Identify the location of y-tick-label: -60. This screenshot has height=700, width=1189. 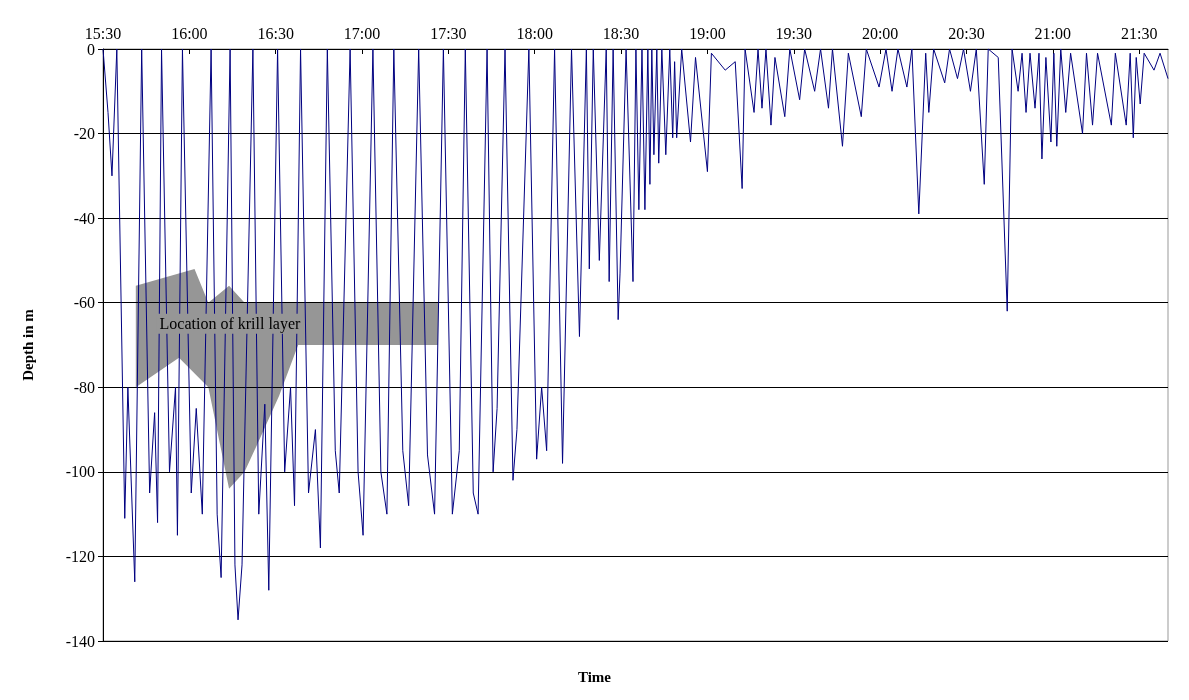
(84, 303).